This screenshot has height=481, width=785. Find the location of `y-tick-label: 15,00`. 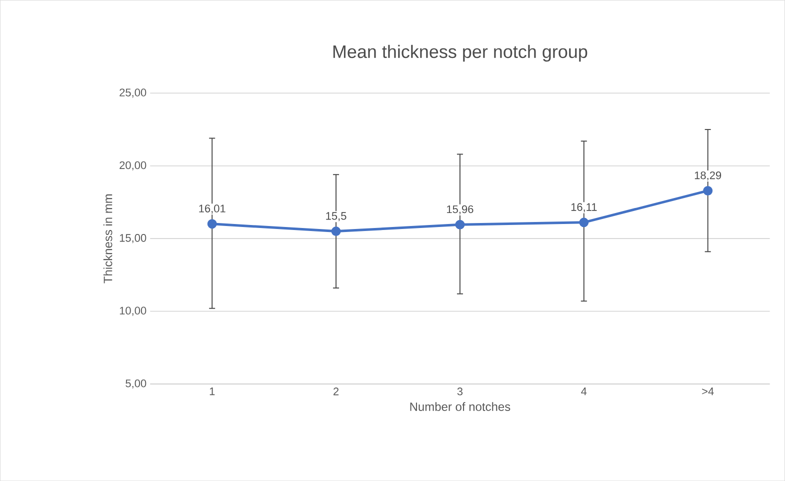

y-tick-label: 15,00 is located at coordinates (133, 239).